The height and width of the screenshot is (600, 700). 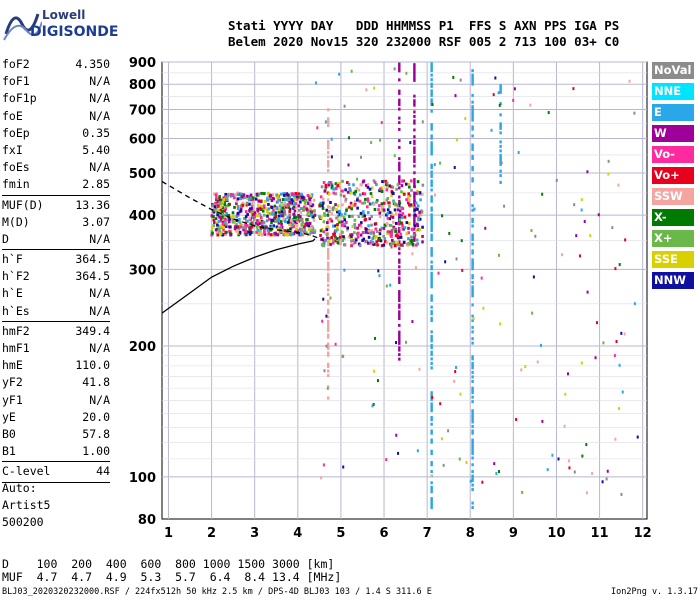 I want to click on parameter-row: yF2 41.8, so click(x=56, y=382).